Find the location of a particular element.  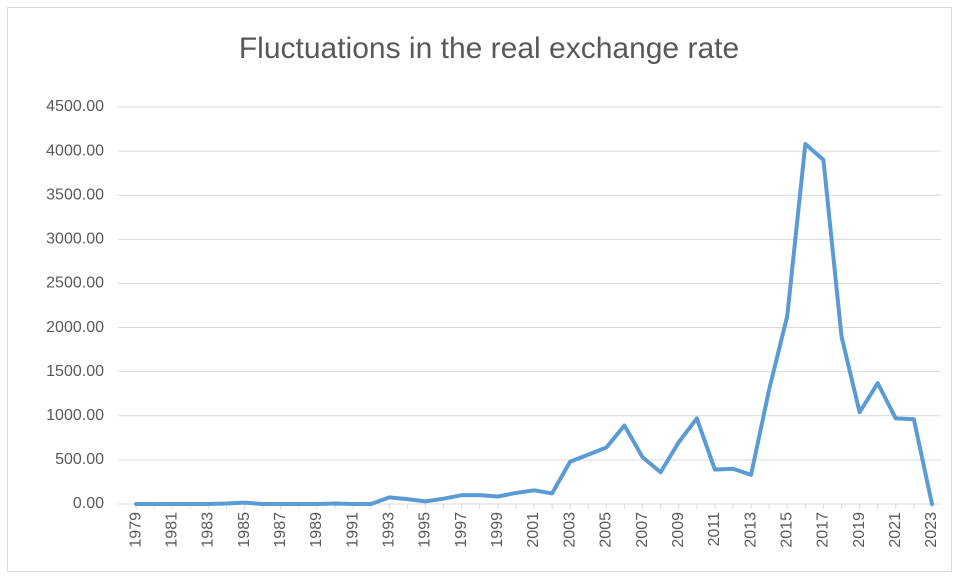

y-tick-label: 500.00 is located at coordinates (79, 459).